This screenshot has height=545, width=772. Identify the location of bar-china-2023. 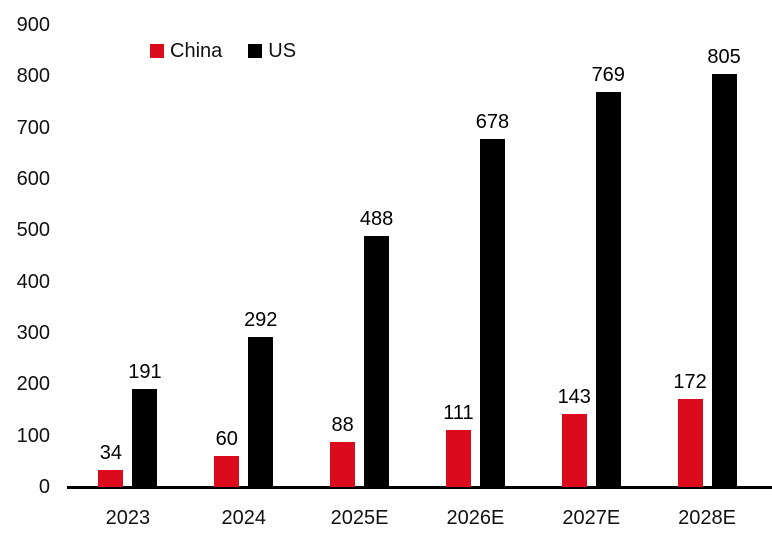
(111, 478).